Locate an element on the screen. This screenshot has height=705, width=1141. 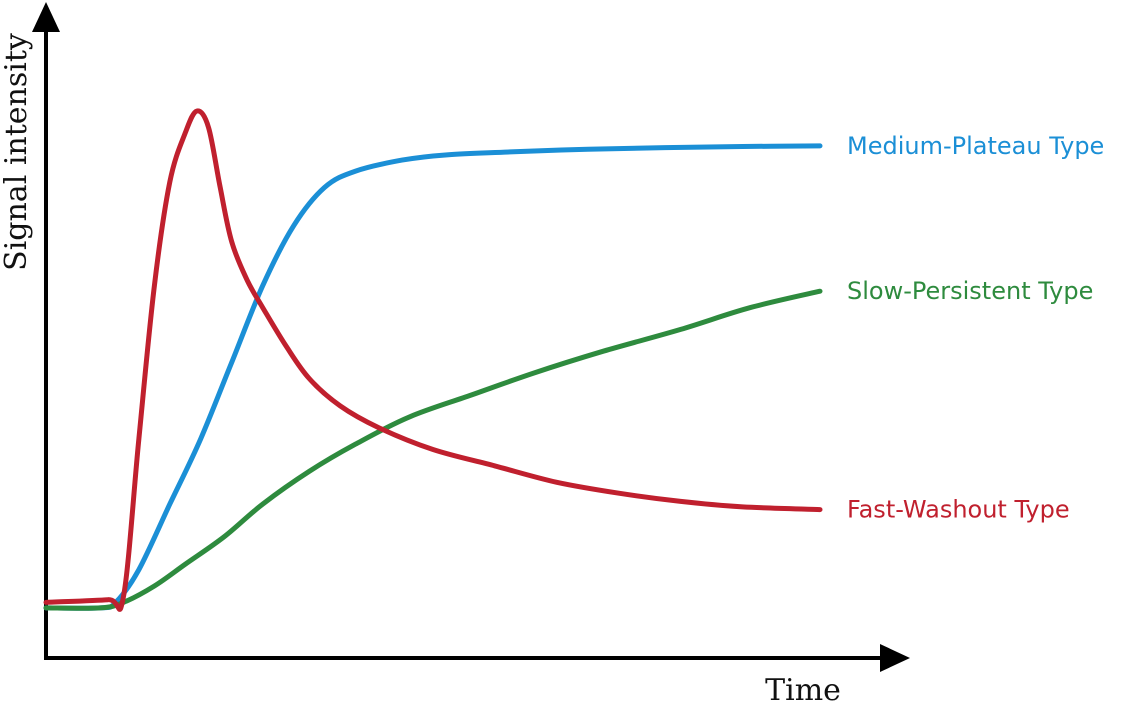
y-axis-arrow is located at coordinates (46, 17).